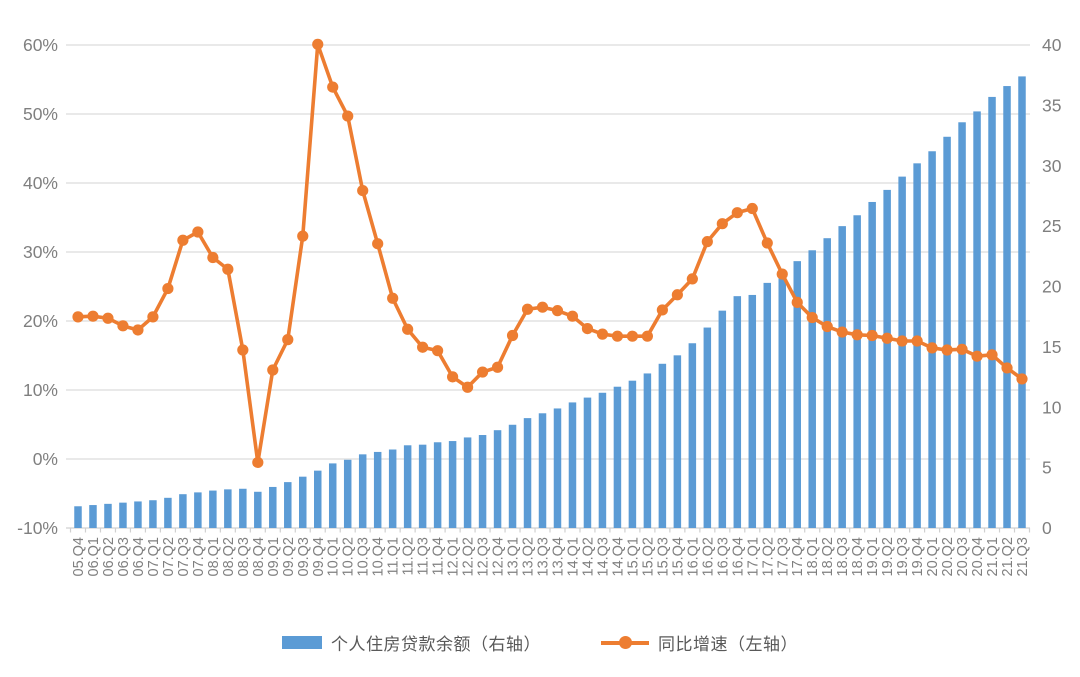  What do you see at coordinates (723, 557) in the screenshot?
I see `x-axis-label: 16.Q3` at bounding box center [723, 557].